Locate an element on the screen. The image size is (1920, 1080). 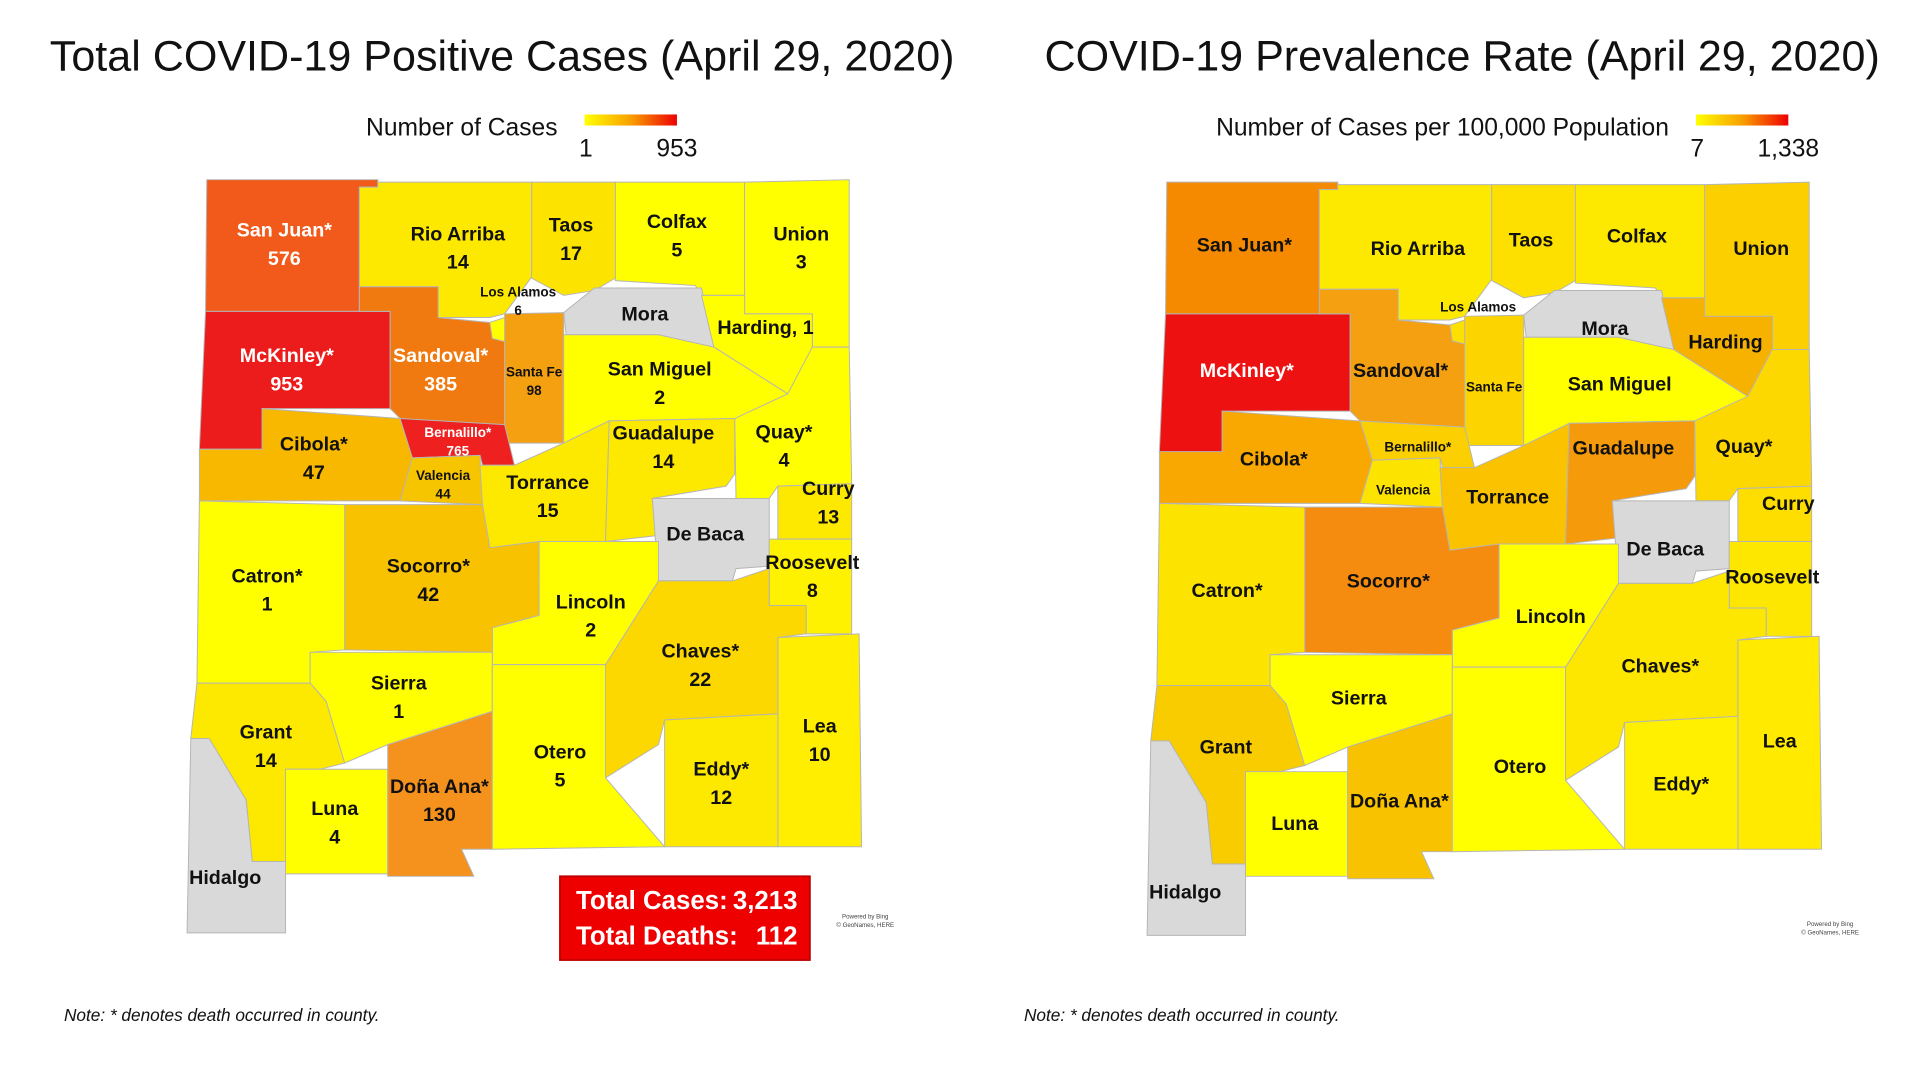
county-name: Curry is located at coordinates (1788, 504).